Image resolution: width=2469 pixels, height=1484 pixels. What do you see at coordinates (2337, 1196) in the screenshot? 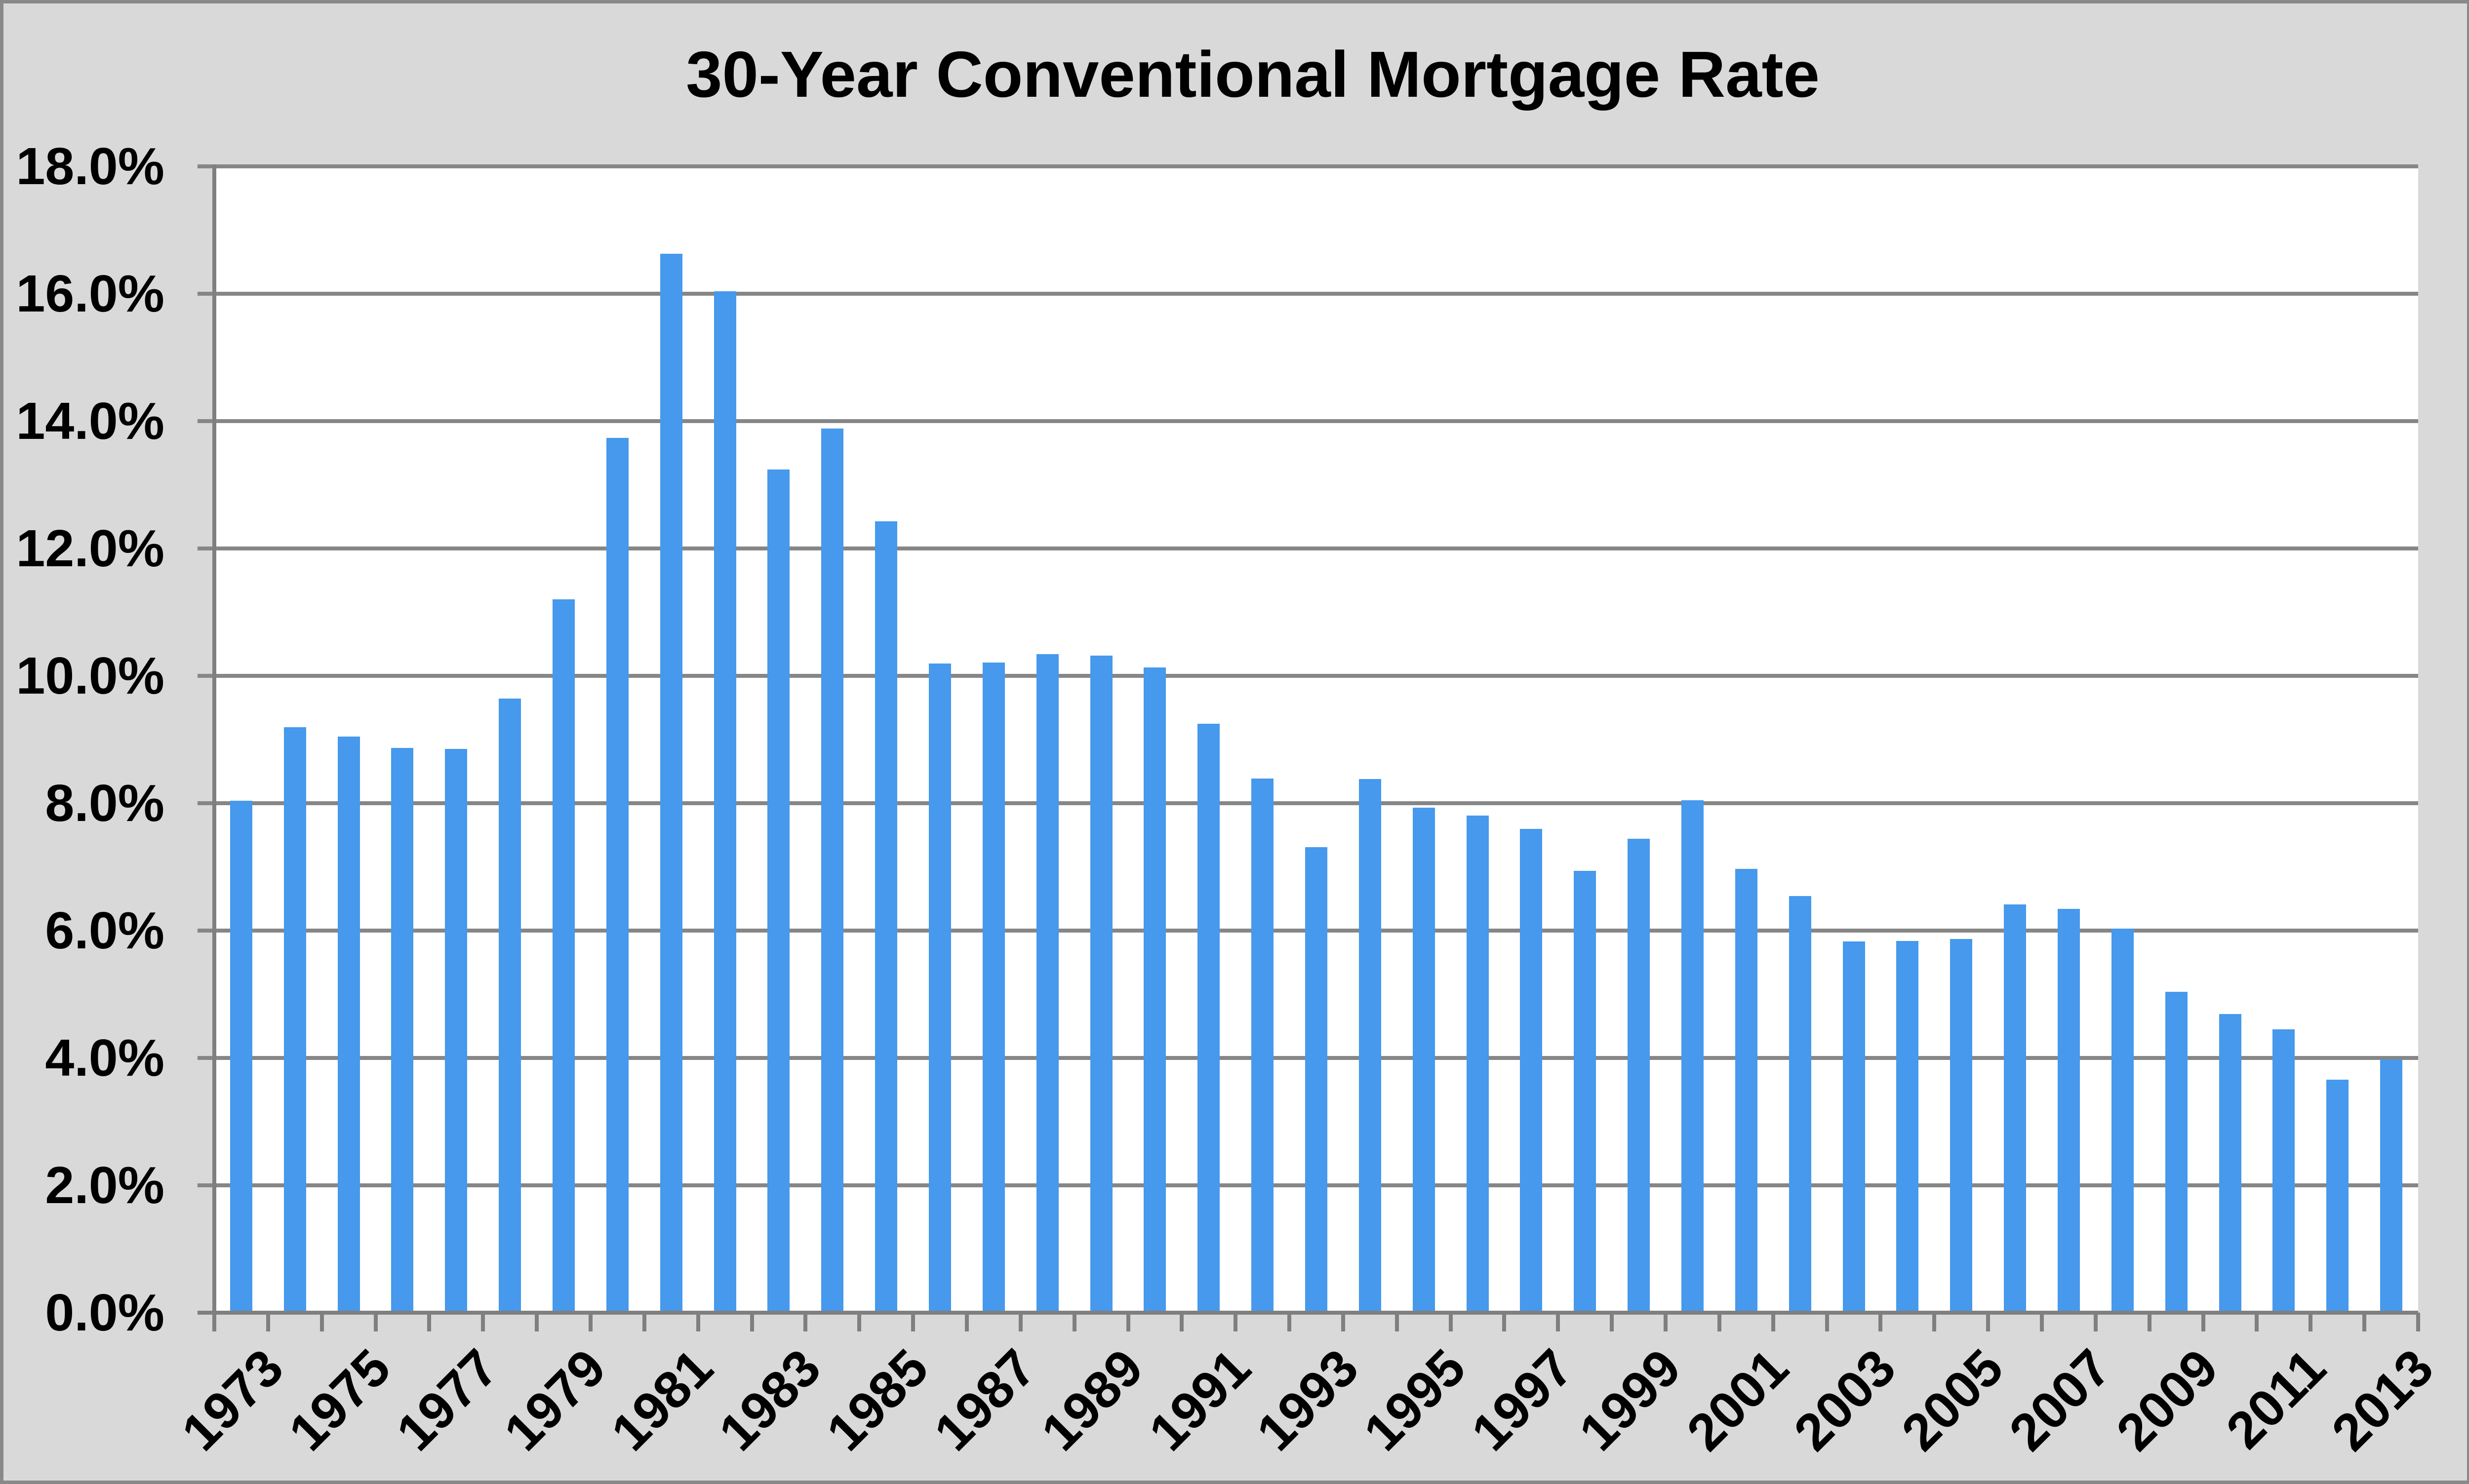
I see `bar-2012` at bounding box center [2337, 1196].